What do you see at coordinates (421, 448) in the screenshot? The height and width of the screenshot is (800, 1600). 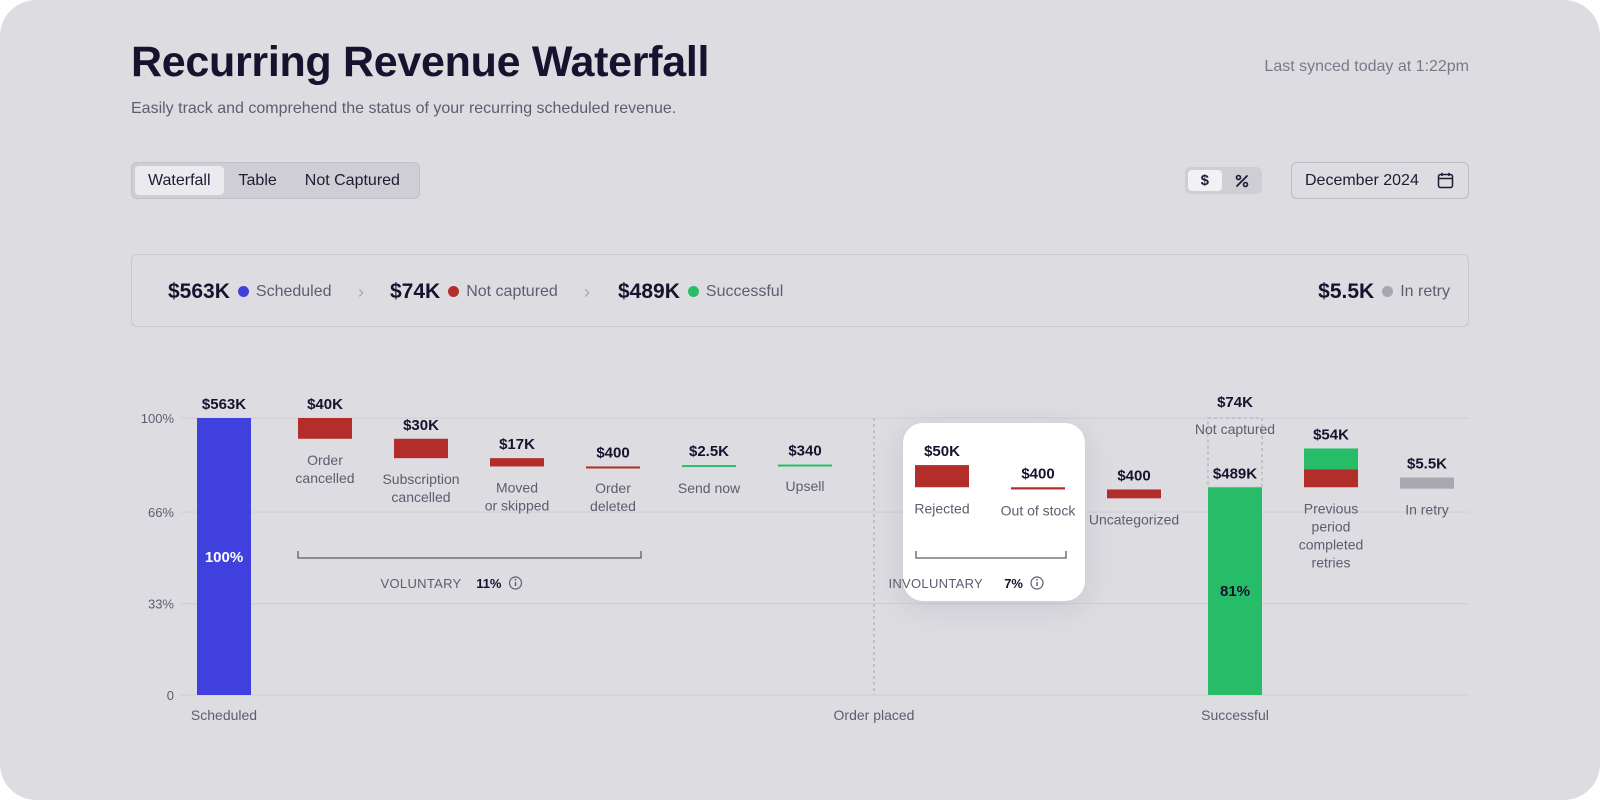 I see `subscription_cancelled-bar` at bounding box center [421, 448].